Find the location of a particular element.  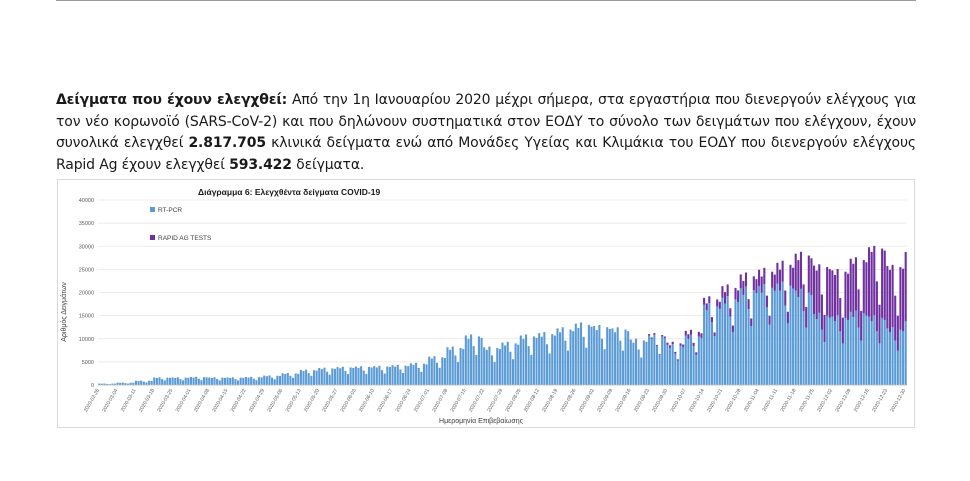

x-tick-label: 2020-08-26 is located at coordinates (569, 400).